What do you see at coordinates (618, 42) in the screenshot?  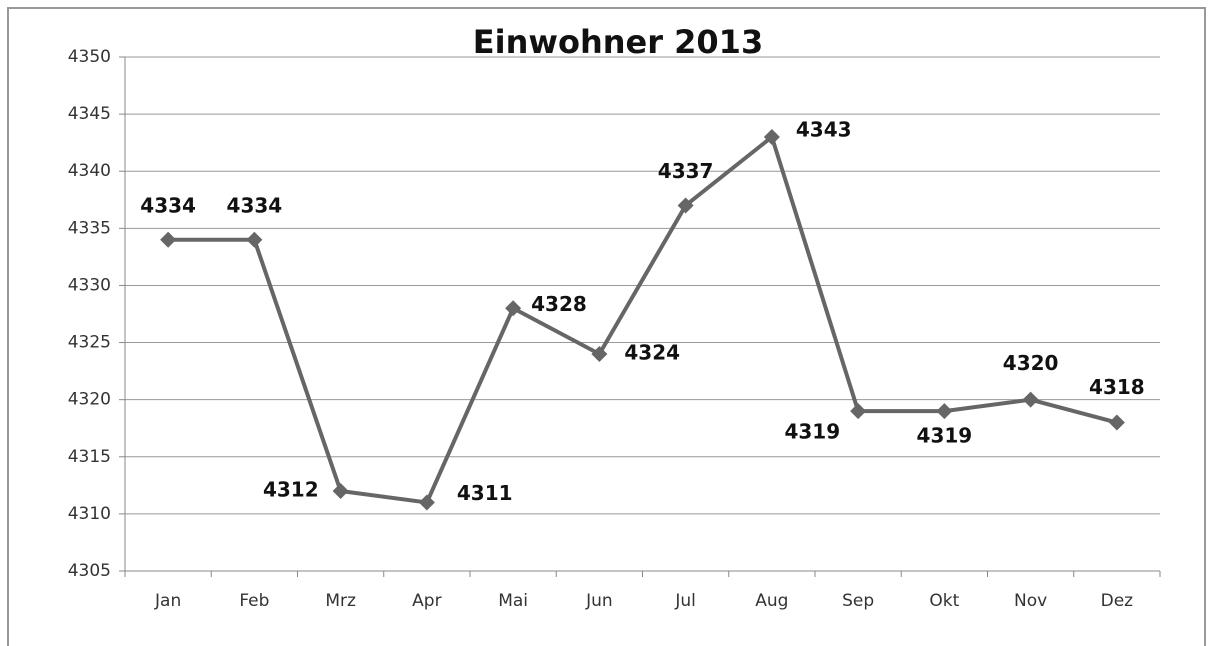 I see `chart-title: Einwohner 2013` at bounding box center [618, 42].